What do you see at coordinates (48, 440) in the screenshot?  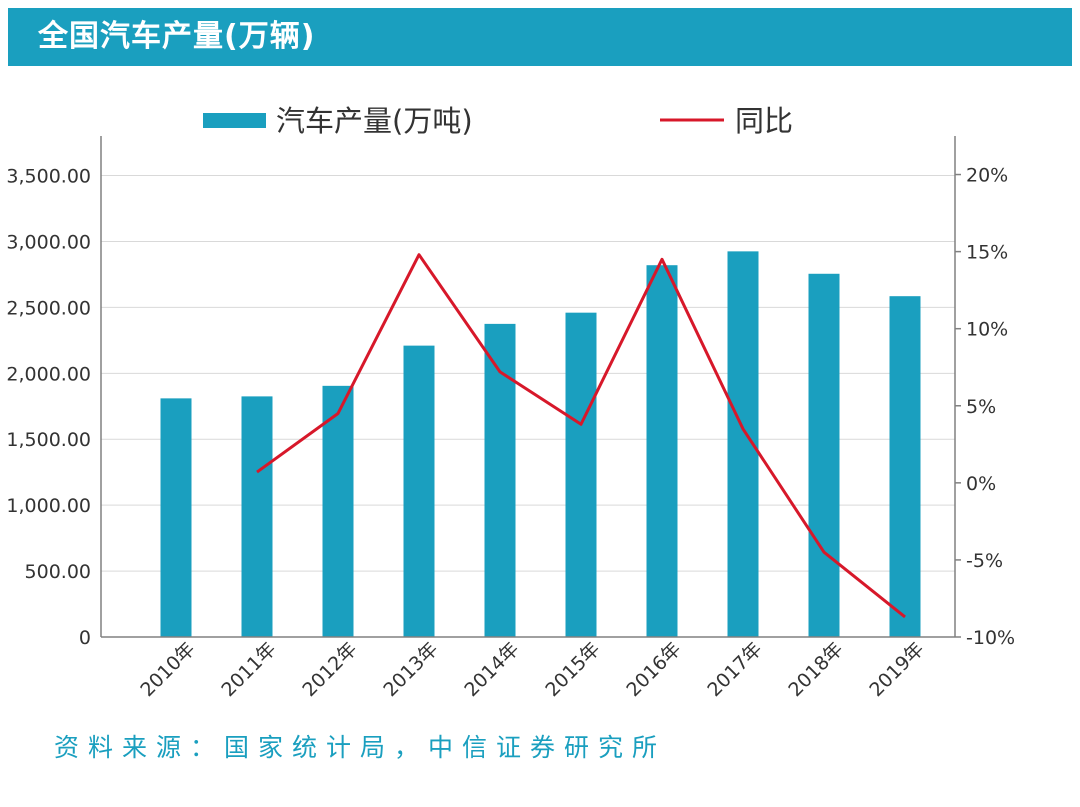 I see `y-left-tick-label: 1,500.00` at bounding box center [48, 440].